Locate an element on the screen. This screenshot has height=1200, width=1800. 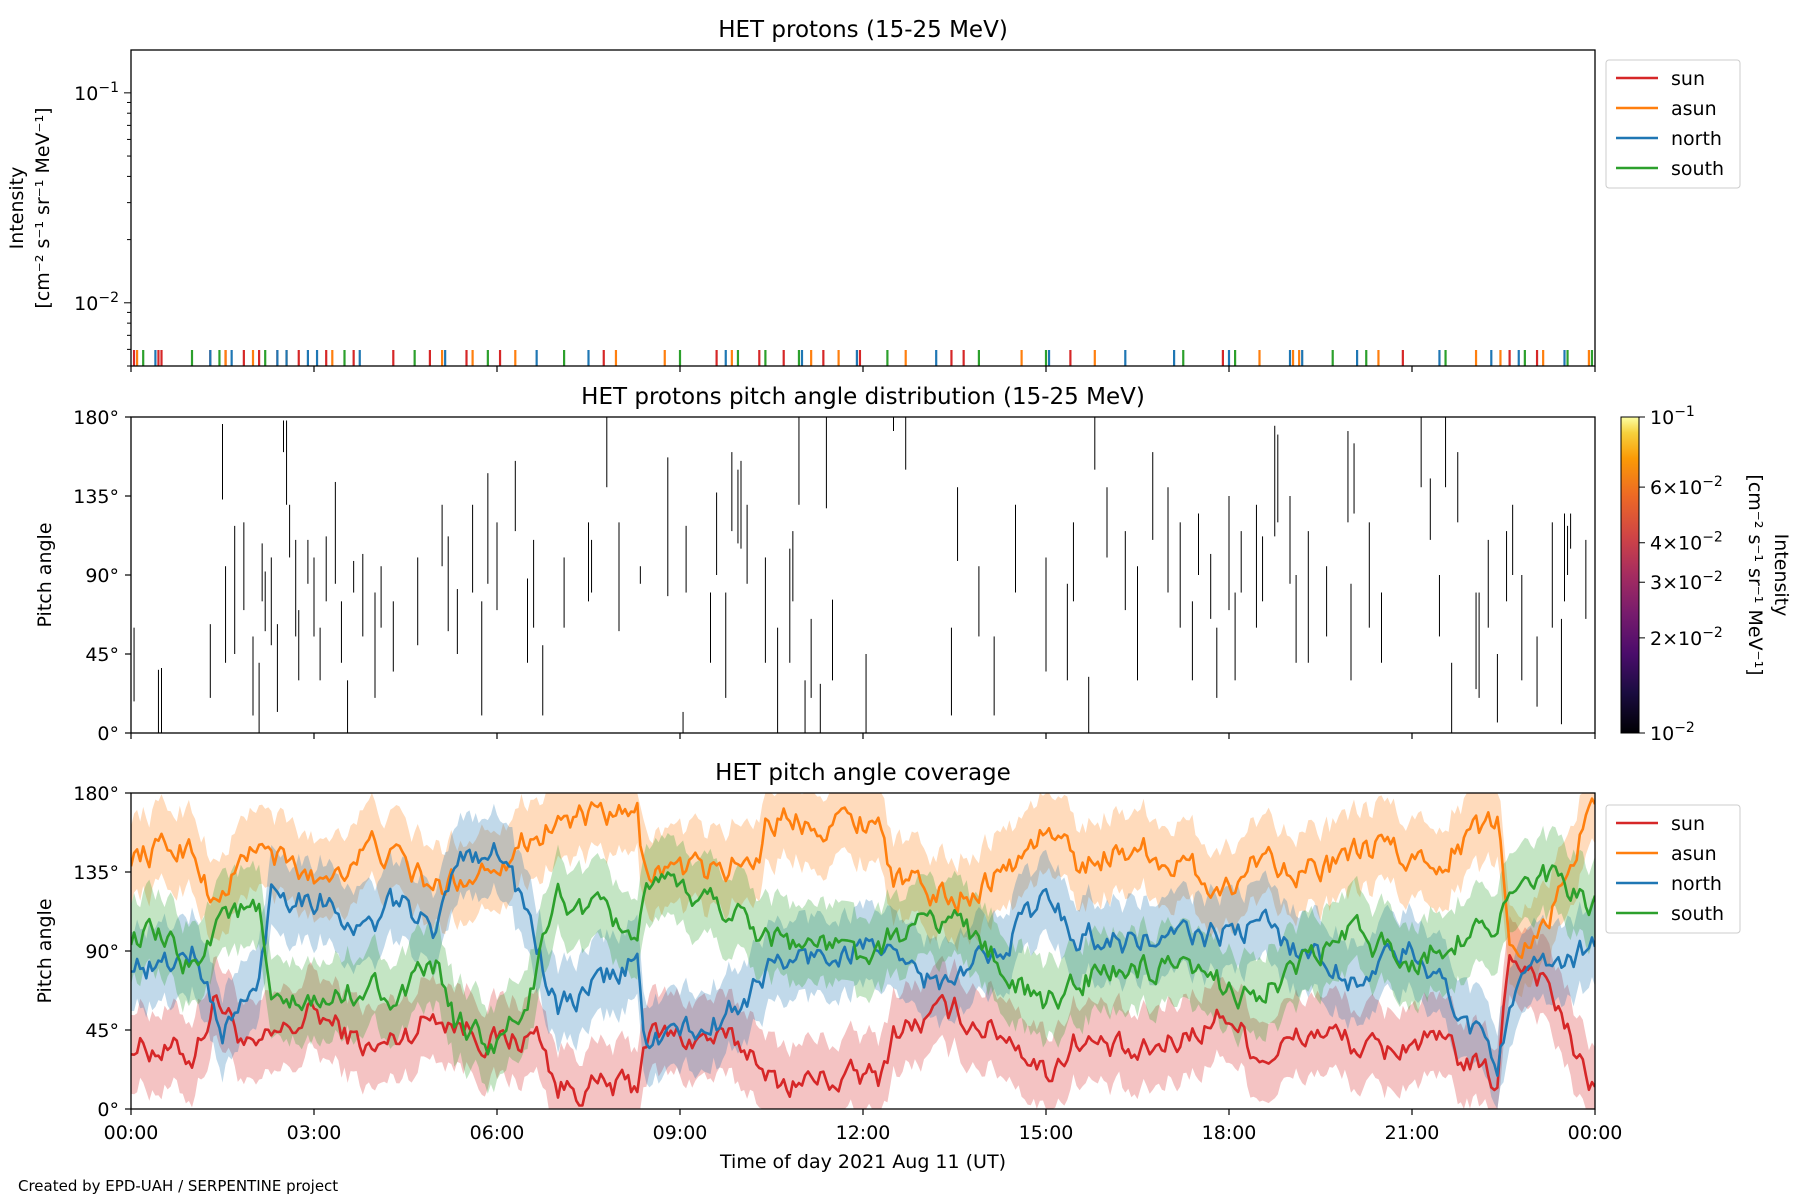
colorbar-label-line2: [cm⁻² s⁻¹ sr⁻¹ MeV⁻¹] is located at coordinates (1755, 574).